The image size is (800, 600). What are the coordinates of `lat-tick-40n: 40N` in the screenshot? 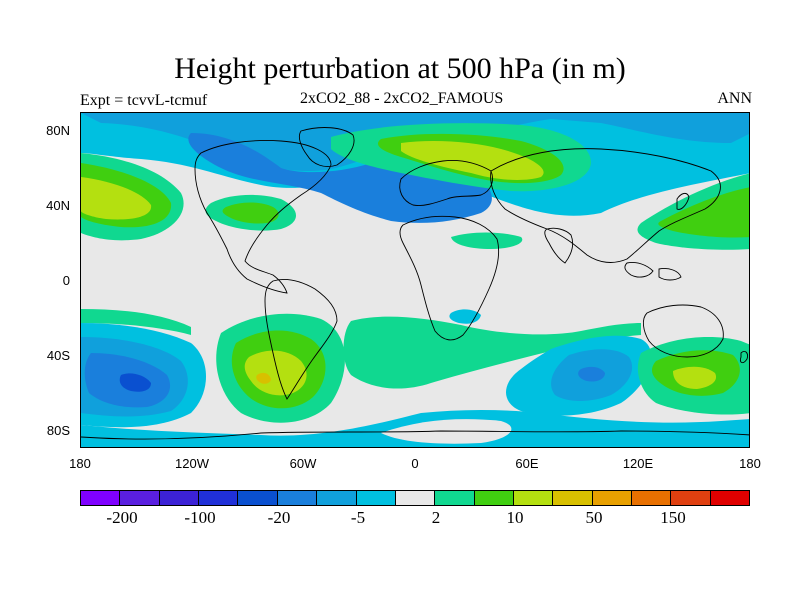 It's located at (58, 205).